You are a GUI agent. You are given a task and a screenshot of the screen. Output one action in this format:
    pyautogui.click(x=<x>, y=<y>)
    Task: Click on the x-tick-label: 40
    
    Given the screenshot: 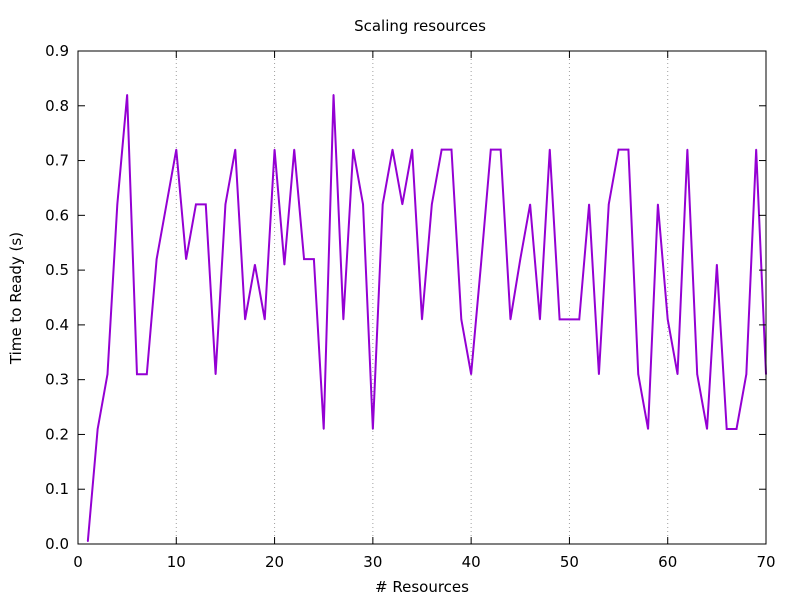 What is the action you would take?
    pyautogui.click(x=471, y=562)
    